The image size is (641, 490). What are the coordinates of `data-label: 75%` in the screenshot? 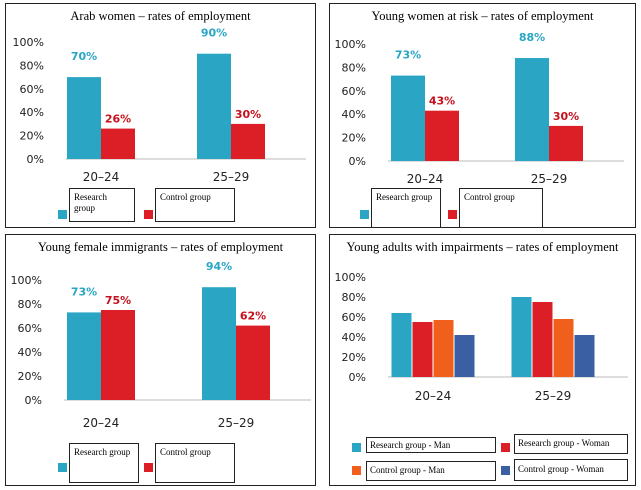 It's located at (118, 300).